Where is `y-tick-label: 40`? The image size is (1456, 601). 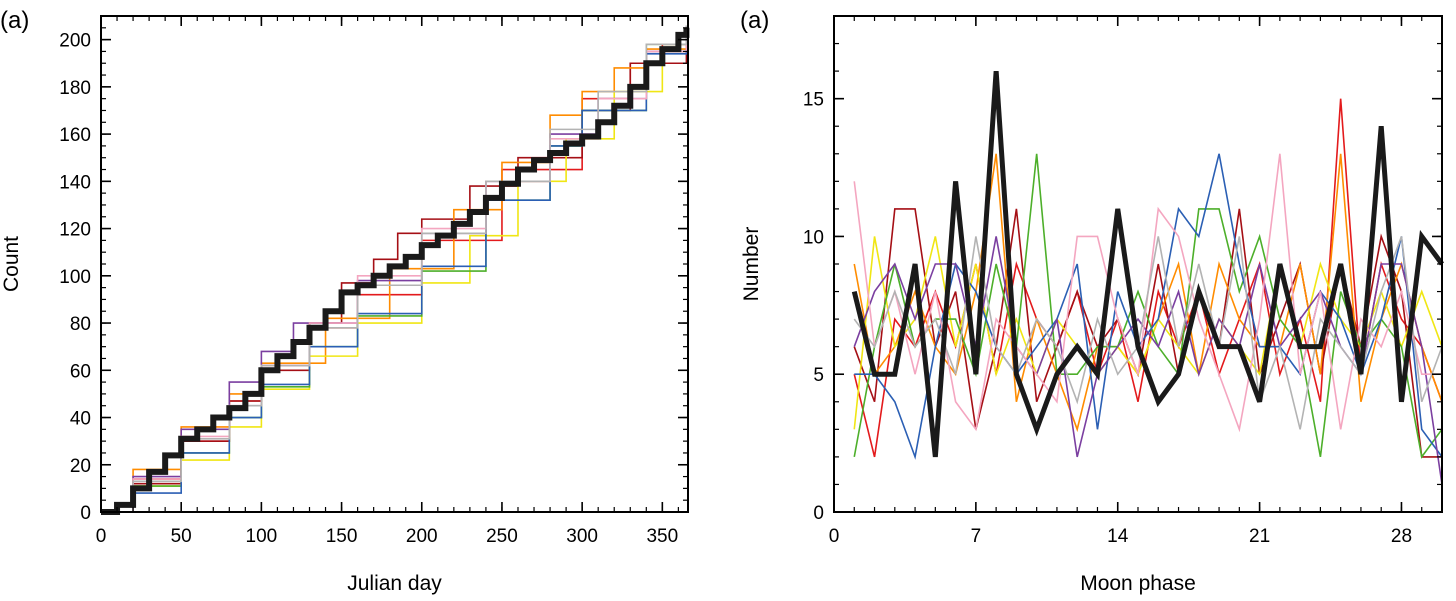
y-tick-label: 40 is located at coordinates (80, 419).